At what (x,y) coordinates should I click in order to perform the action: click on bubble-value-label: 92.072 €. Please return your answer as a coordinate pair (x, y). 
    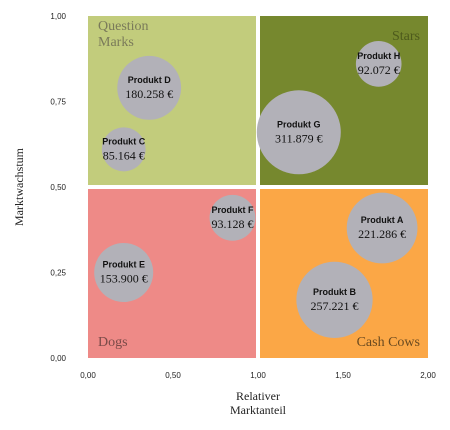
    Looking at the image, I should click on (379, 70).